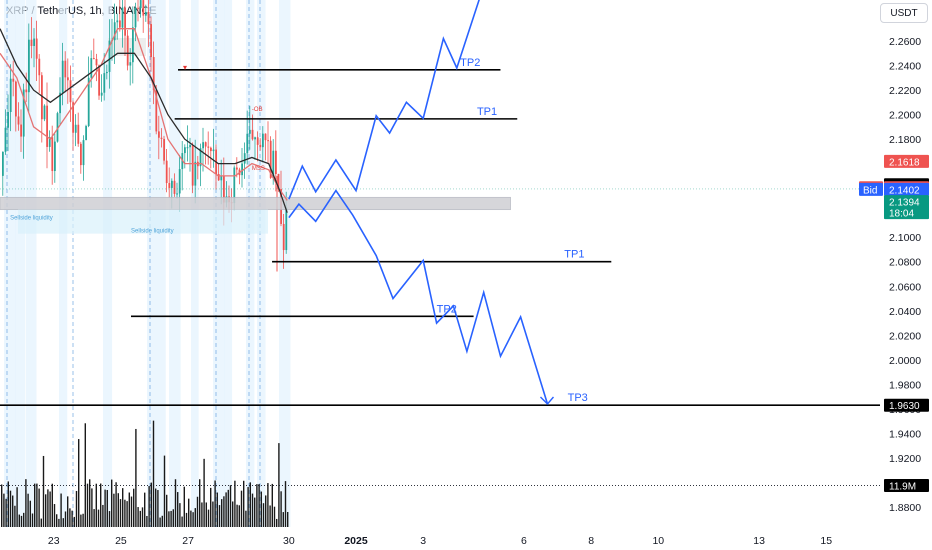 Image resolution: width=932 pixels, height=550 pixels. I want to click on tag-tp3-value: 1.9630, so click(904, 406).